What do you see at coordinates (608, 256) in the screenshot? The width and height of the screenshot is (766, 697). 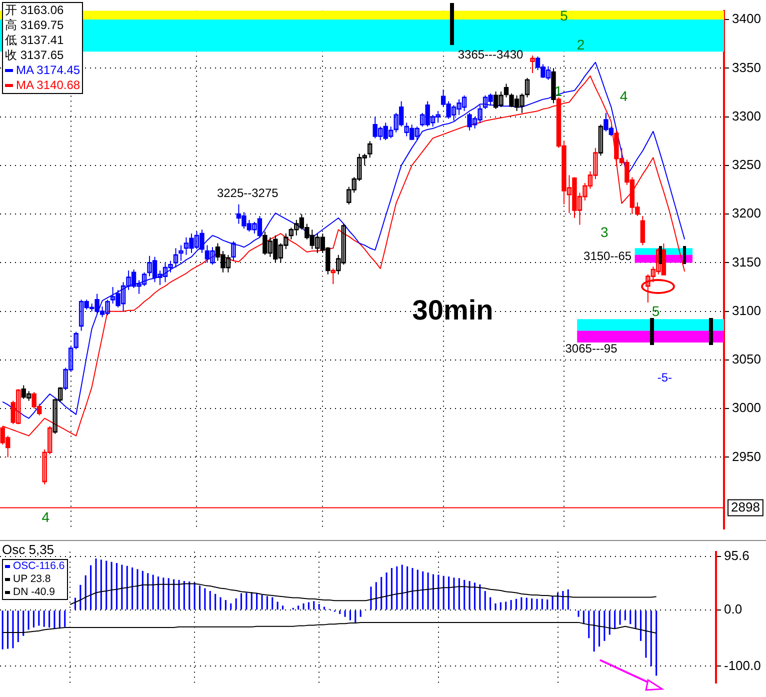 I see `annotation: 3150--65` at bounding box center [608, 256].